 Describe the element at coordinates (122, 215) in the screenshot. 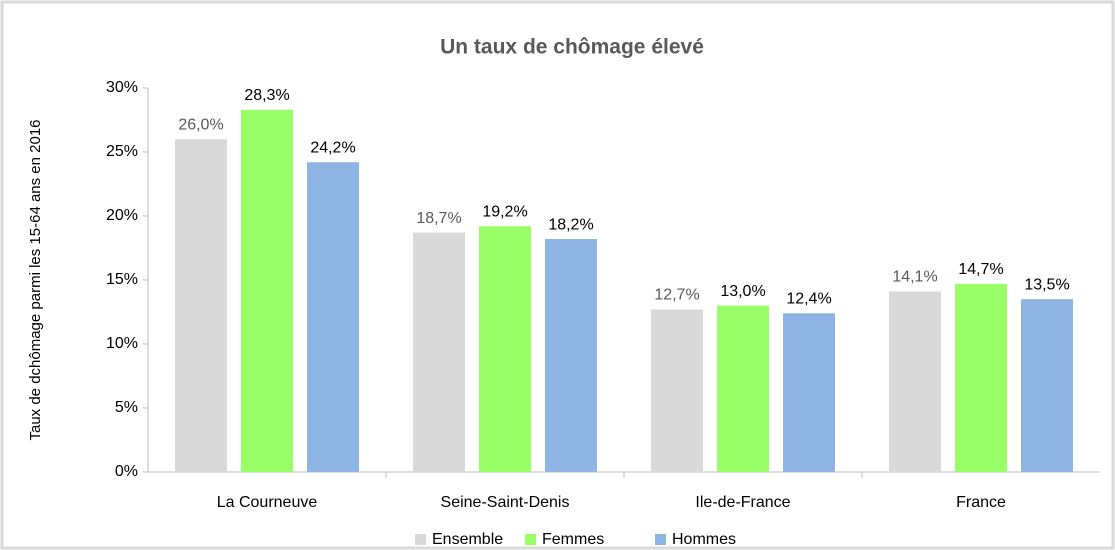

I see `y-tick-label: 20%` at that location.